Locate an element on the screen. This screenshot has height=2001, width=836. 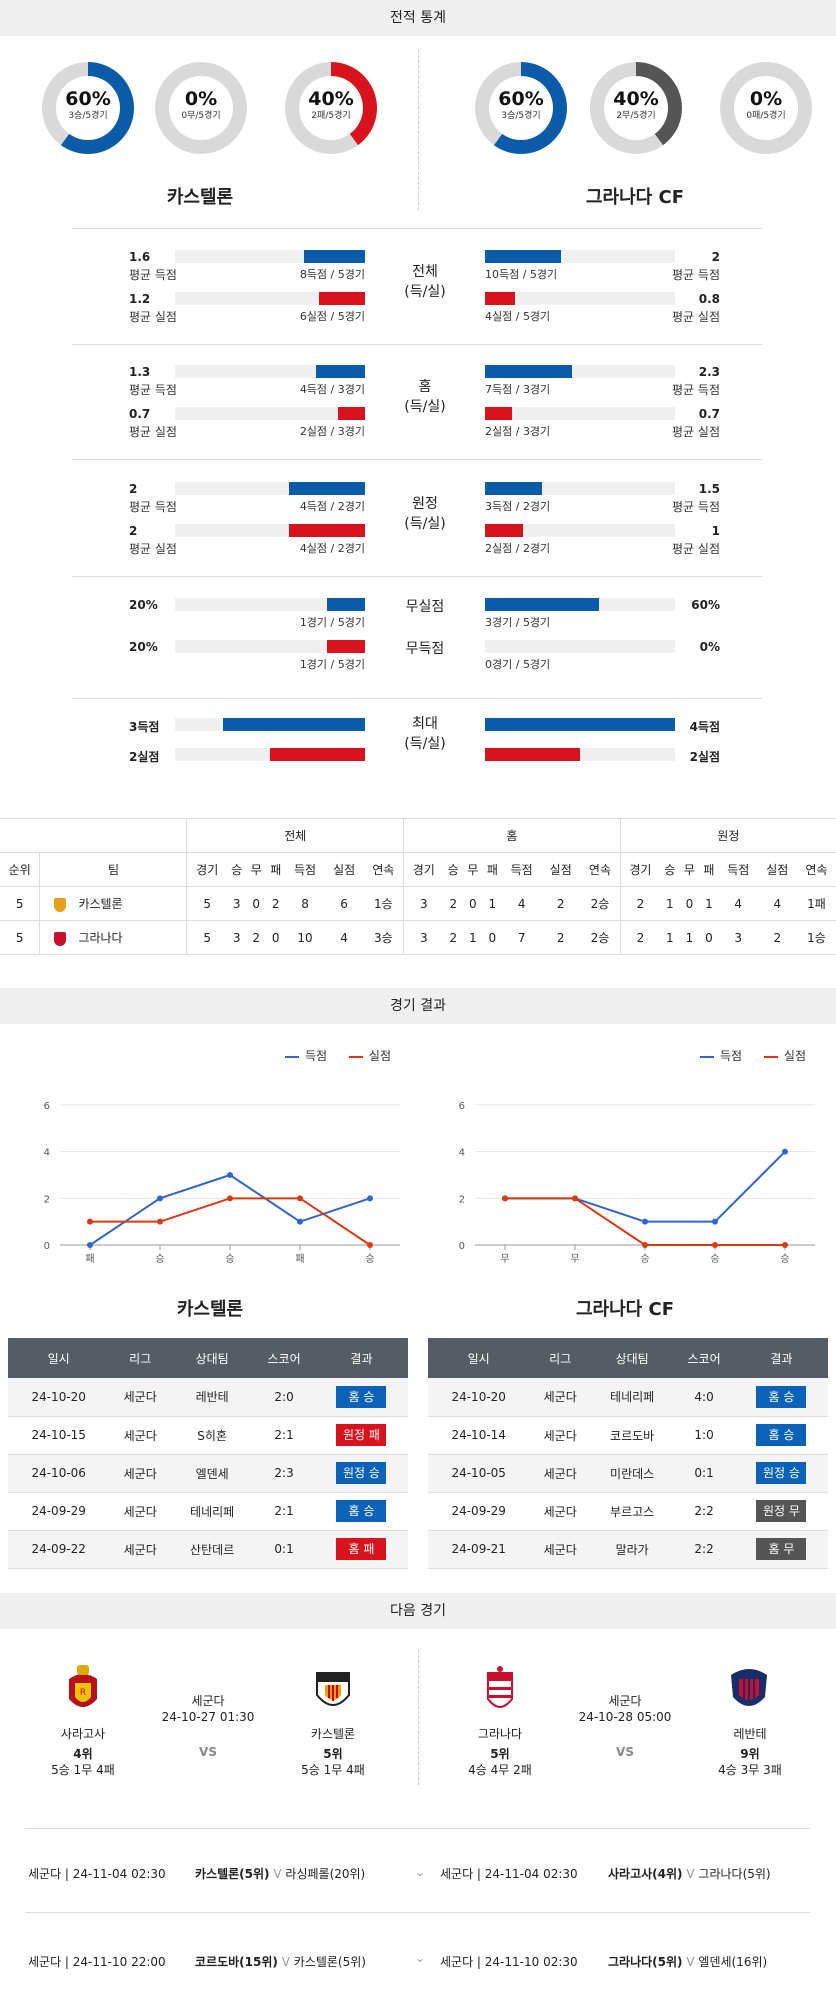
castellon-crest-icon is located at coordinates (333, 1689).